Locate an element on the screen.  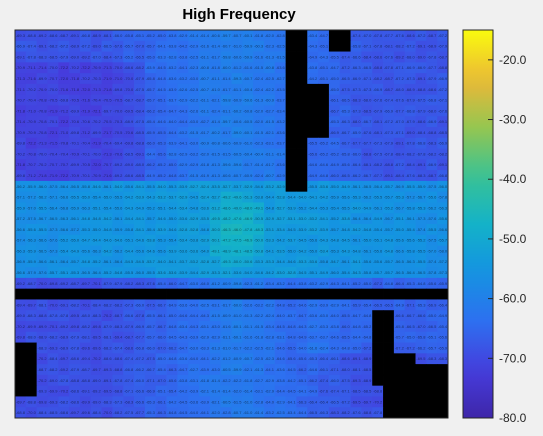
cell-value-label: -60.0 is located at coordinates (227, 67).